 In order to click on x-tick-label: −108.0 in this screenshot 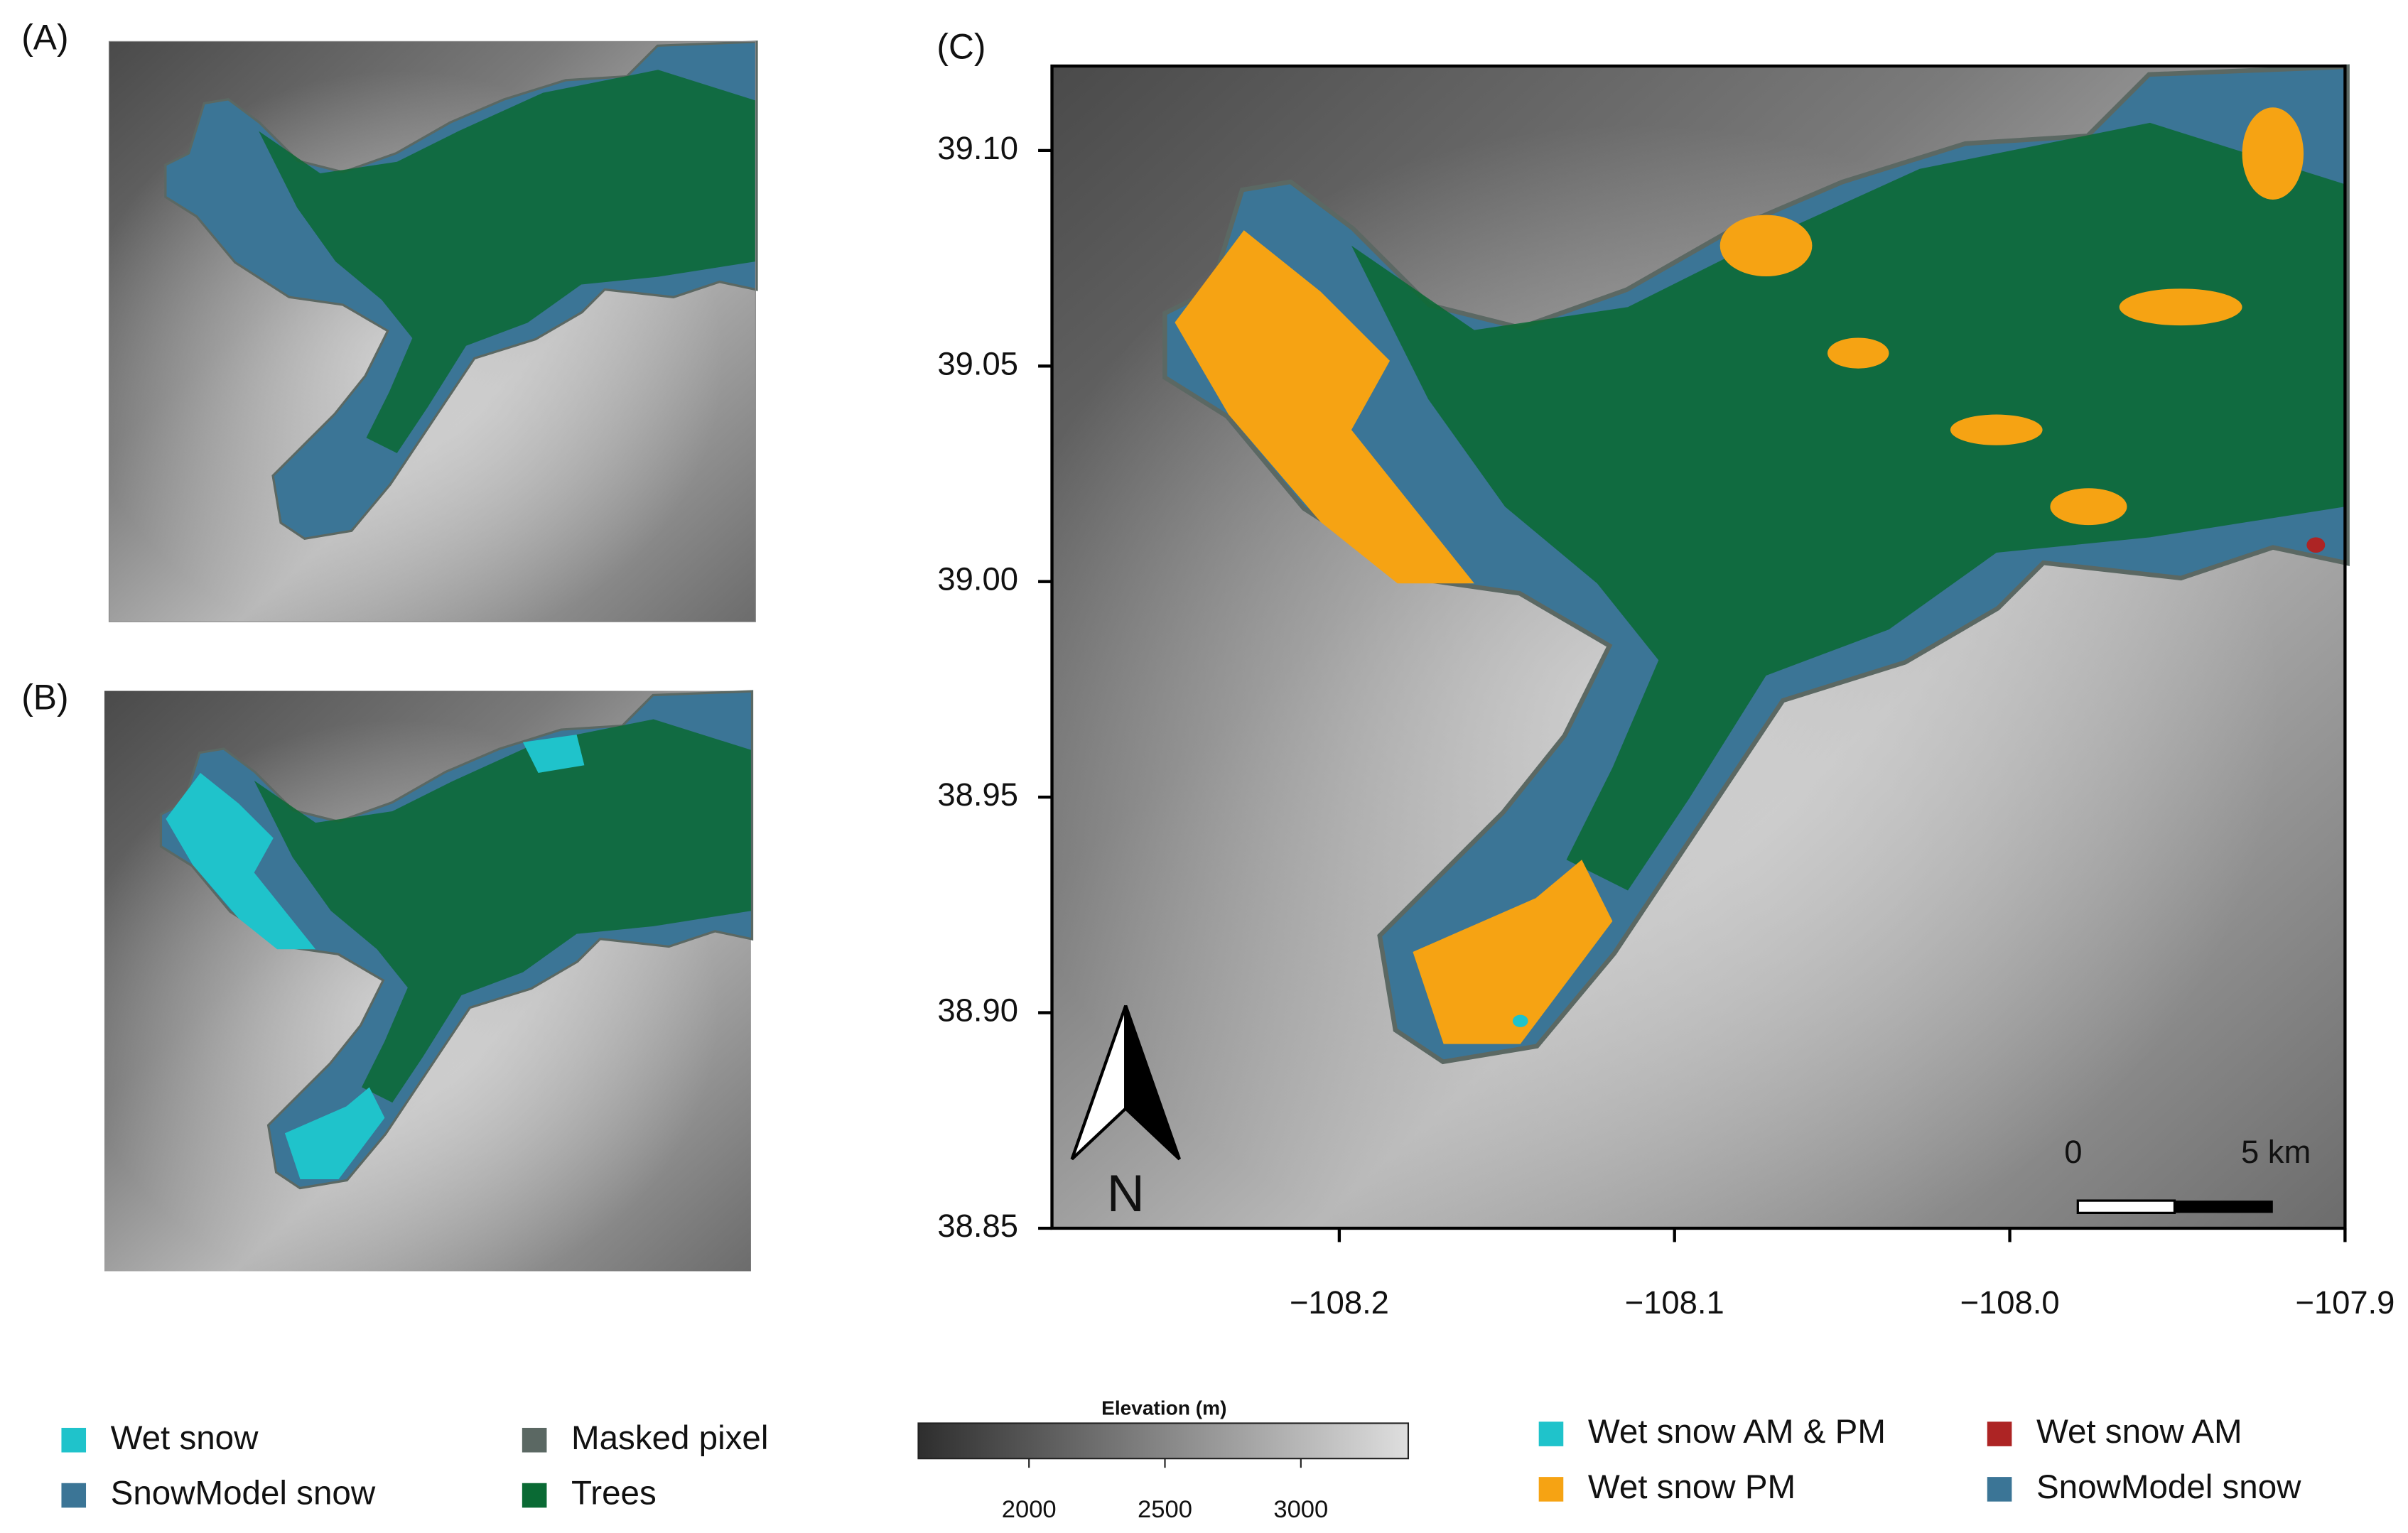, I will do `click(2010, 1302)`.